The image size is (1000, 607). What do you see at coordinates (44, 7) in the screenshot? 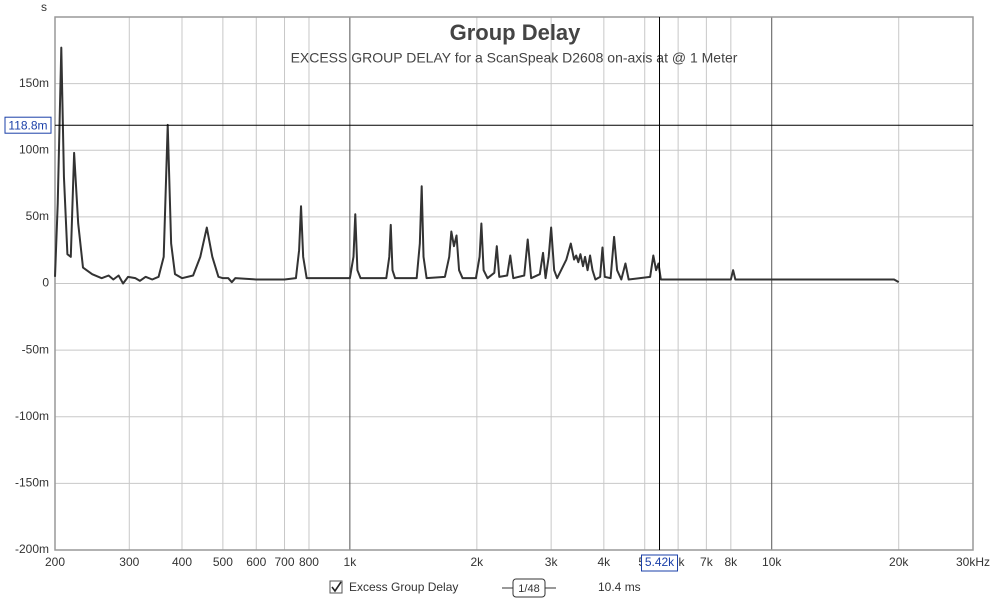
I see `y-axis-label: s` at bounding box center [44, 7].